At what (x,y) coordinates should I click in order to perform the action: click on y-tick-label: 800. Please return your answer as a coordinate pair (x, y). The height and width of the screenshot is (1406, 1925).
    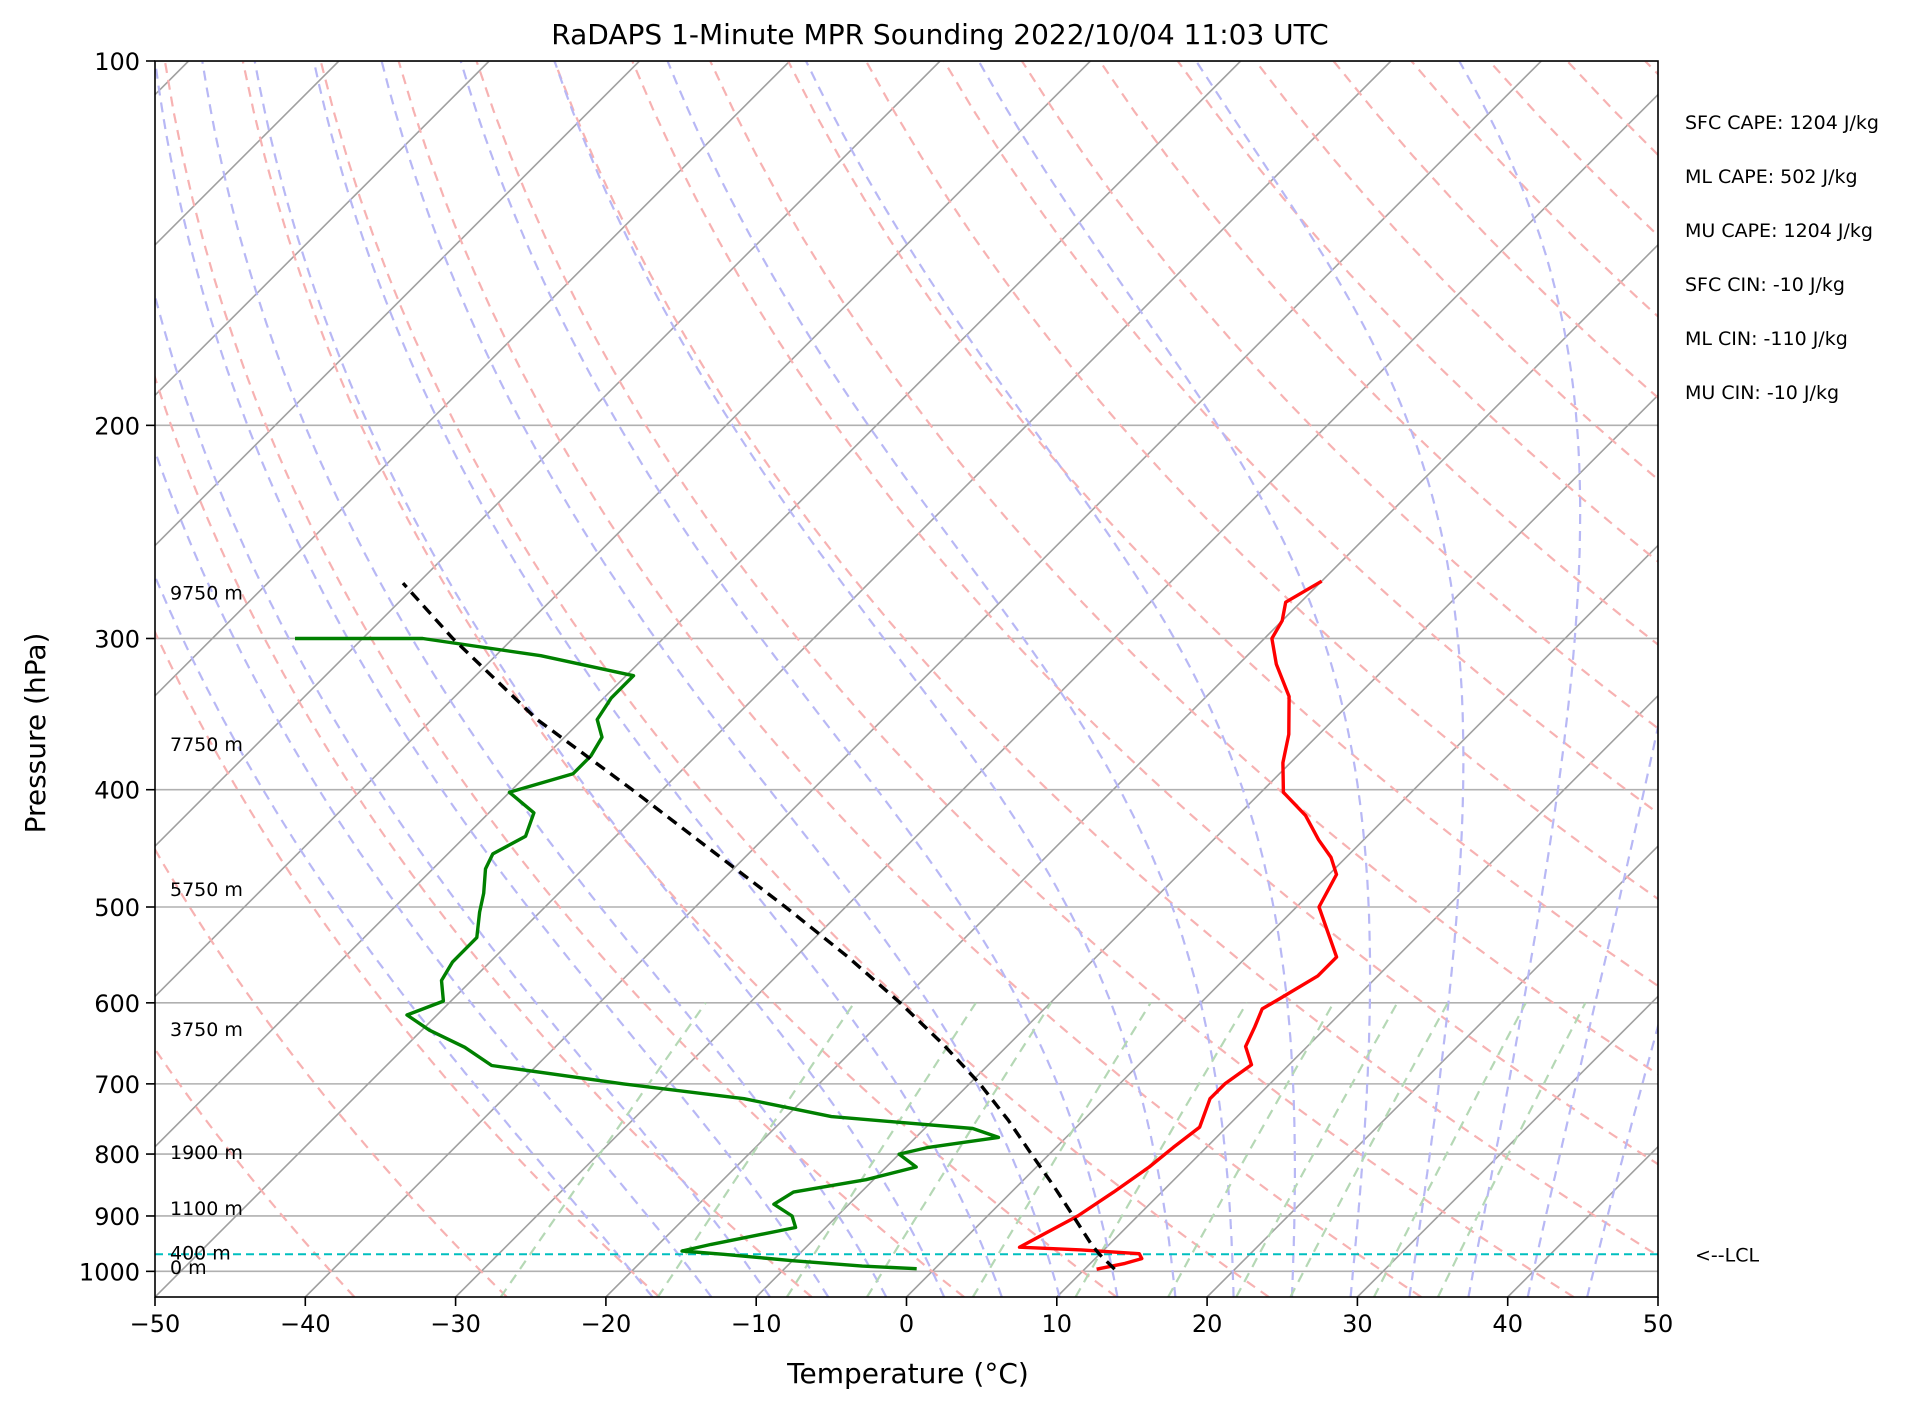
    Looking at the image, I should click on (117, 1155).